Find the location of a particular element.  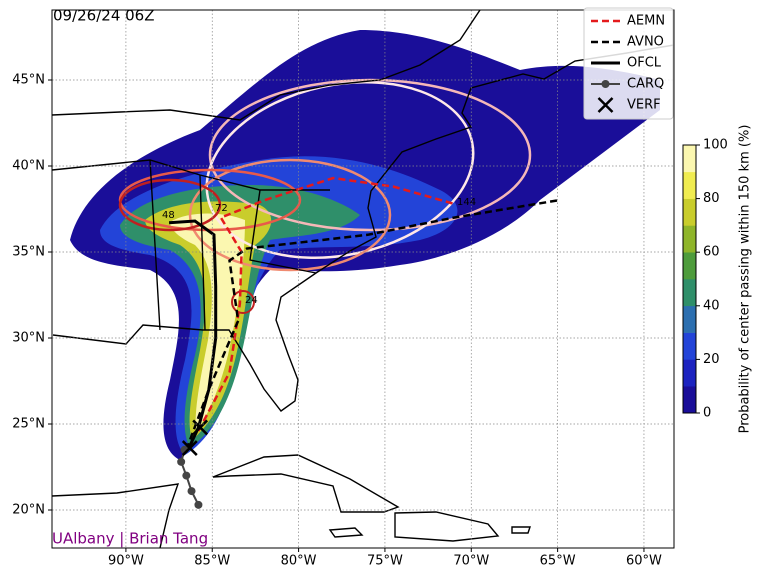

x-tick-label: 70°W is located at coordinates (471, 561).